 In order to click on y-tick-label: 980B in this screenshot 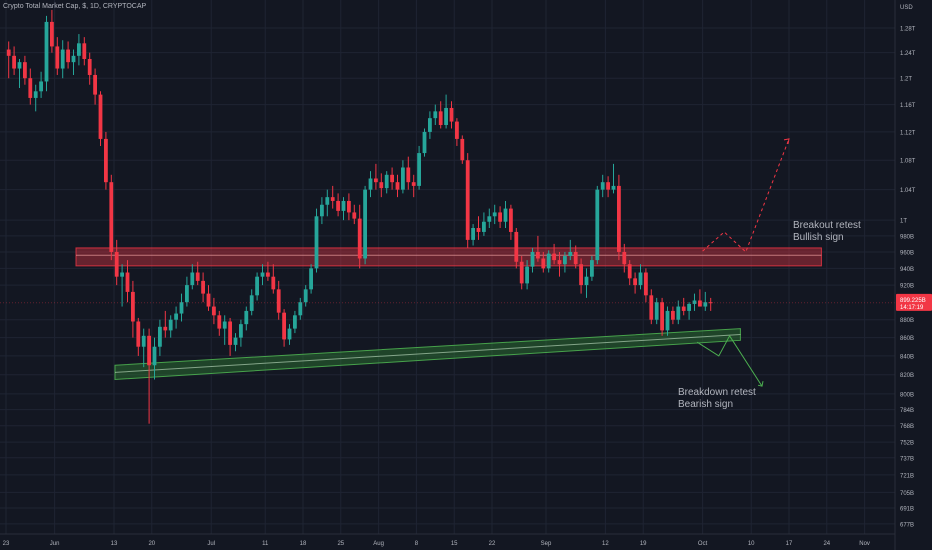, I will do `click(907, 237)`.